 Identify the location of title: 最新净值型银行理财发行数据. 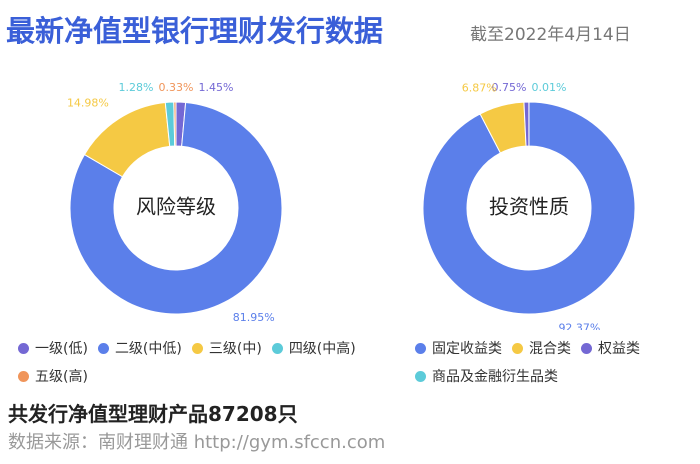
(195, 31).